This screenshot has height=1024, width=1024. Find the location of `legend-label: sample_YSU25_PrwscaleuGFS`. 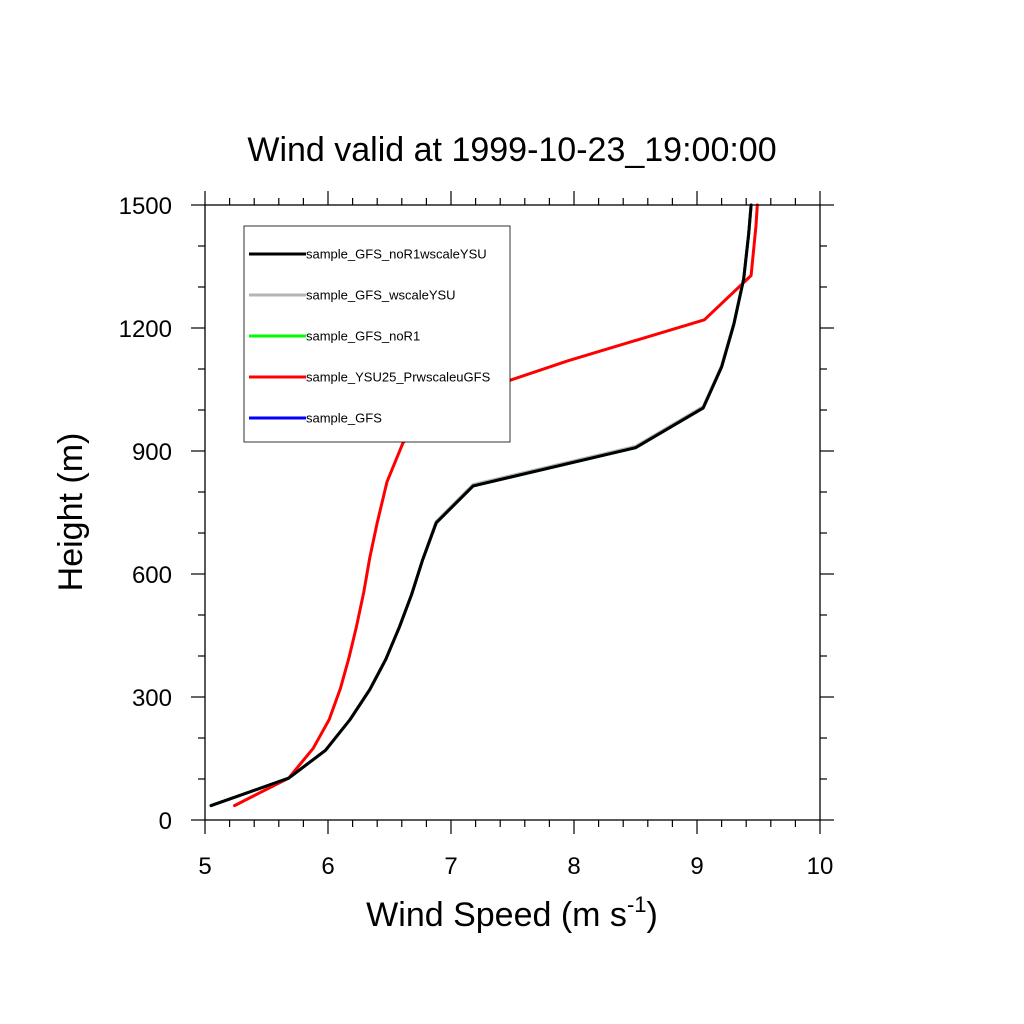

legend-label: sample_YSU25_PrwscaleuGFS is located at coordinates (398, 377).